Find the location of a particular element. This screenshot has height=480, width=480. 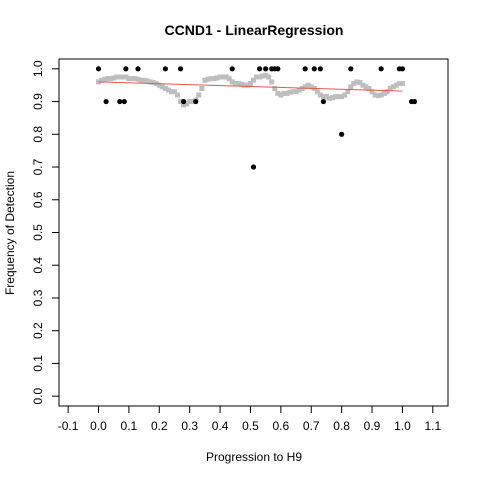

x-tick-label: 0.2 is located at coordinates (159, 426).